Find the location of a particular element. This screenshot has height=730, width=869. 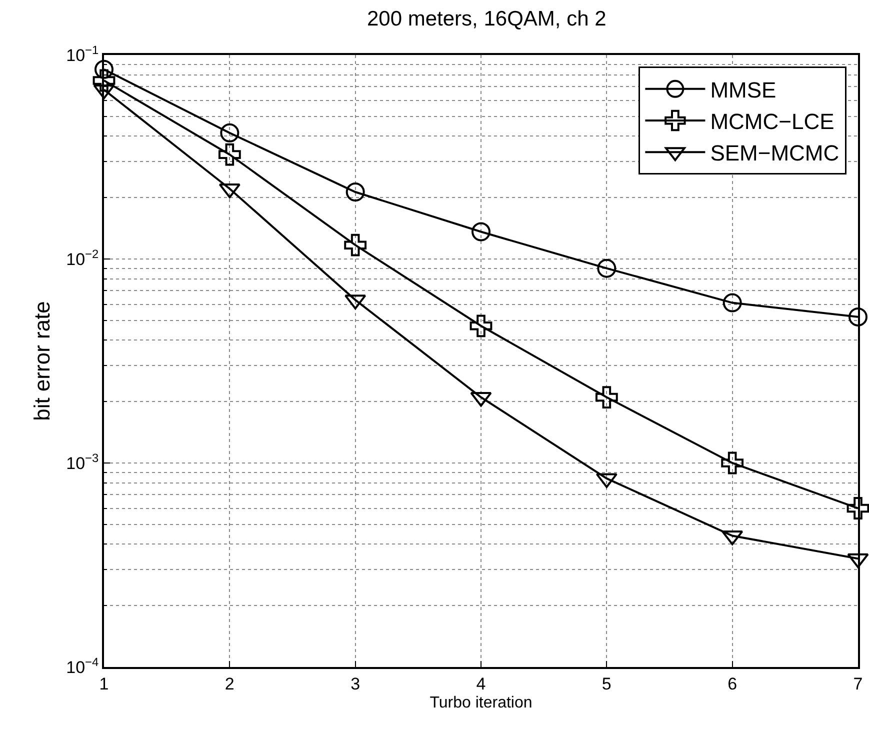

y-axis-title: bit error rate is located at coordinates (41, 361).